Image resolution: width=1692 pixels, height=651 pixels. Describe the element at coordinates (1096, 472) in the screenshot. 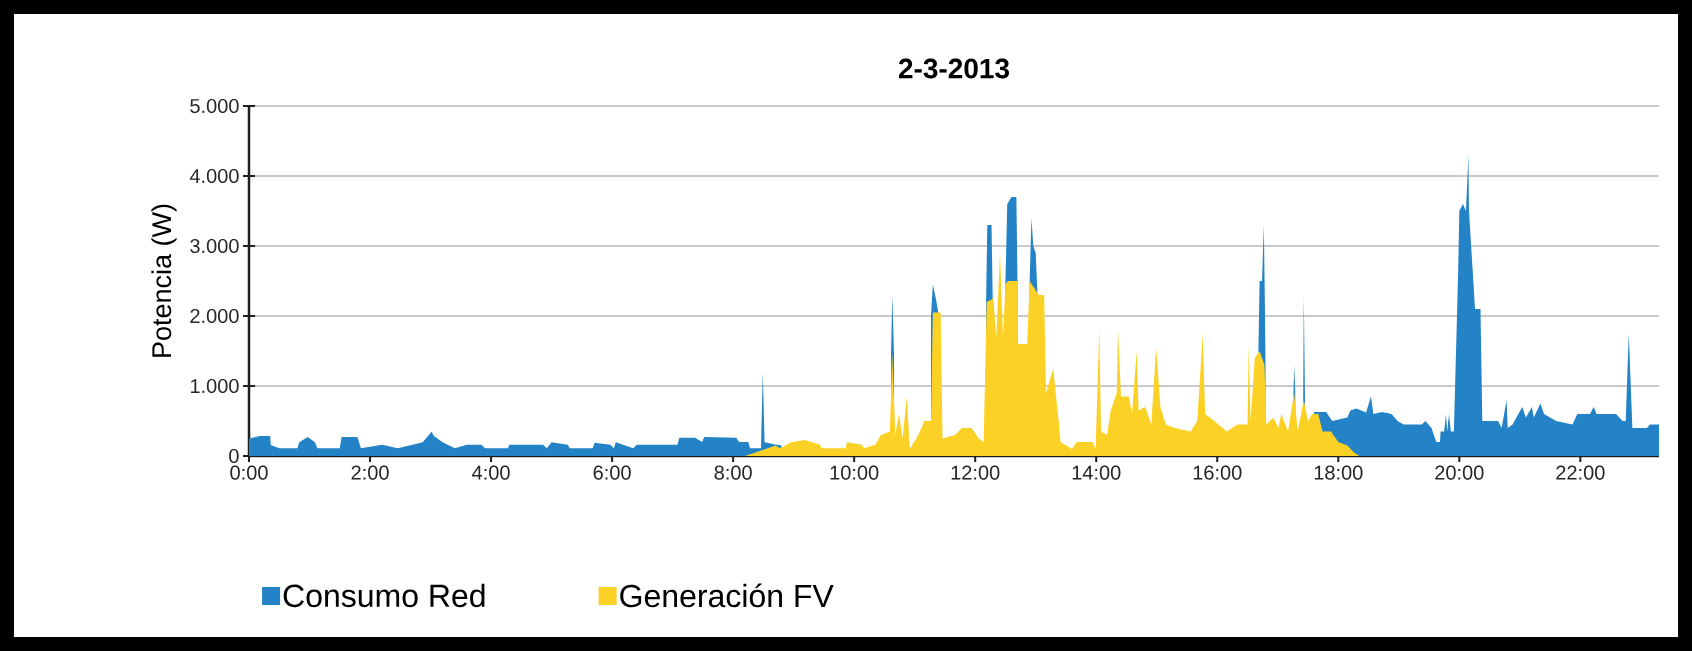

I see `x-tick-label: 14:00` at that location.